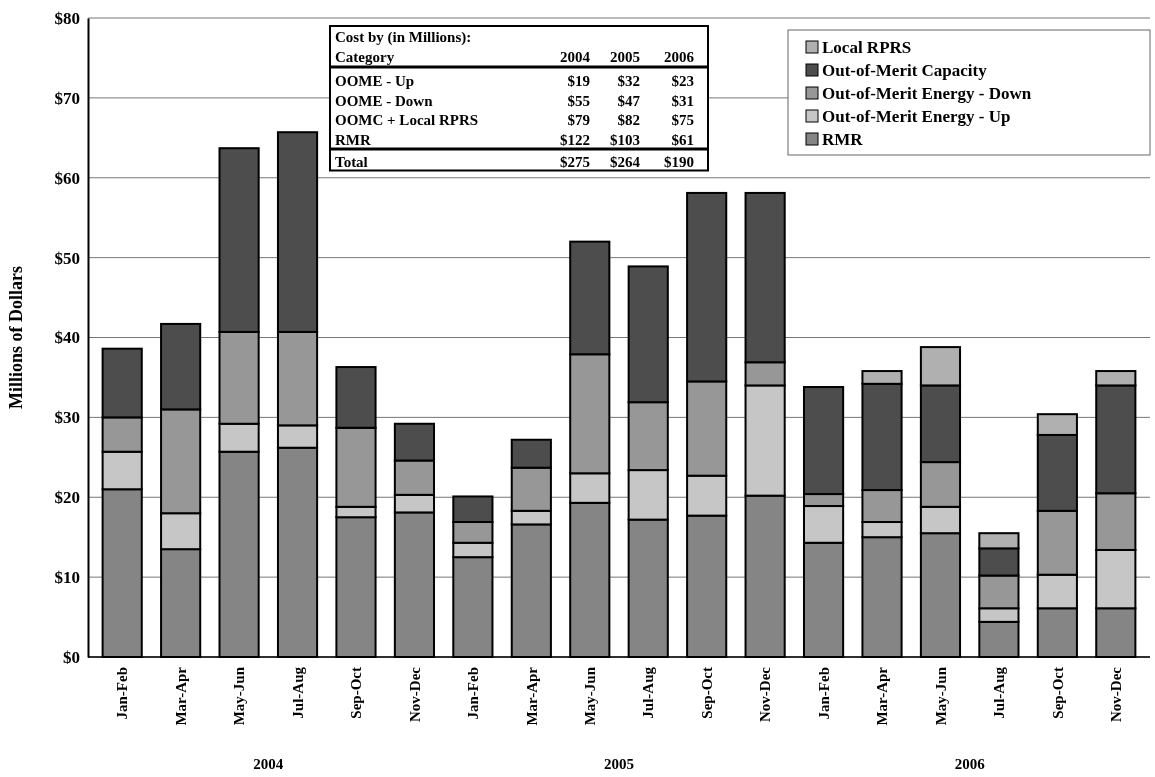 The width and height of the screenshot is (1155, 777). What do you see at coordinates (575, 139) in the screenshot?
I see `annotation: $122` at bounding box center [575, 139].